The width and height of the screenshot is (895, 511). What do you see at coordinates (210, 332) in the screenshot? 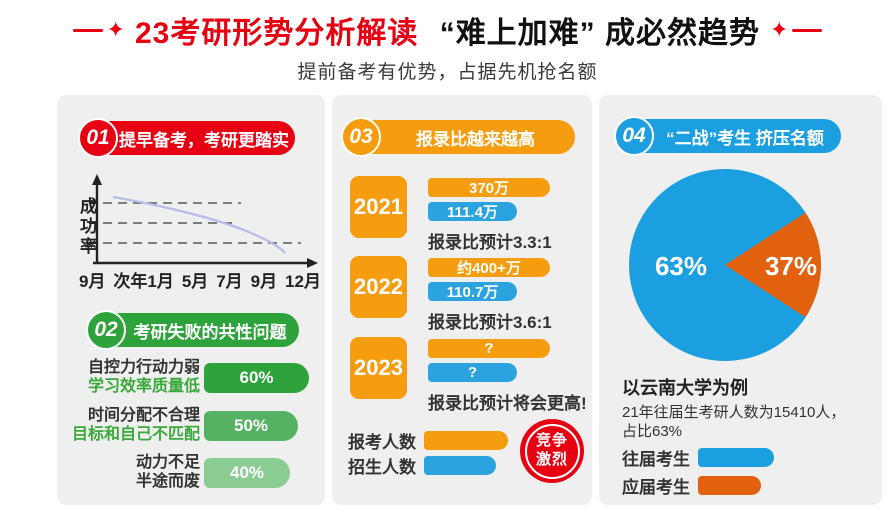
I see `section-02-title: 考研失败的共性问题` at bounding box center [210, 332].